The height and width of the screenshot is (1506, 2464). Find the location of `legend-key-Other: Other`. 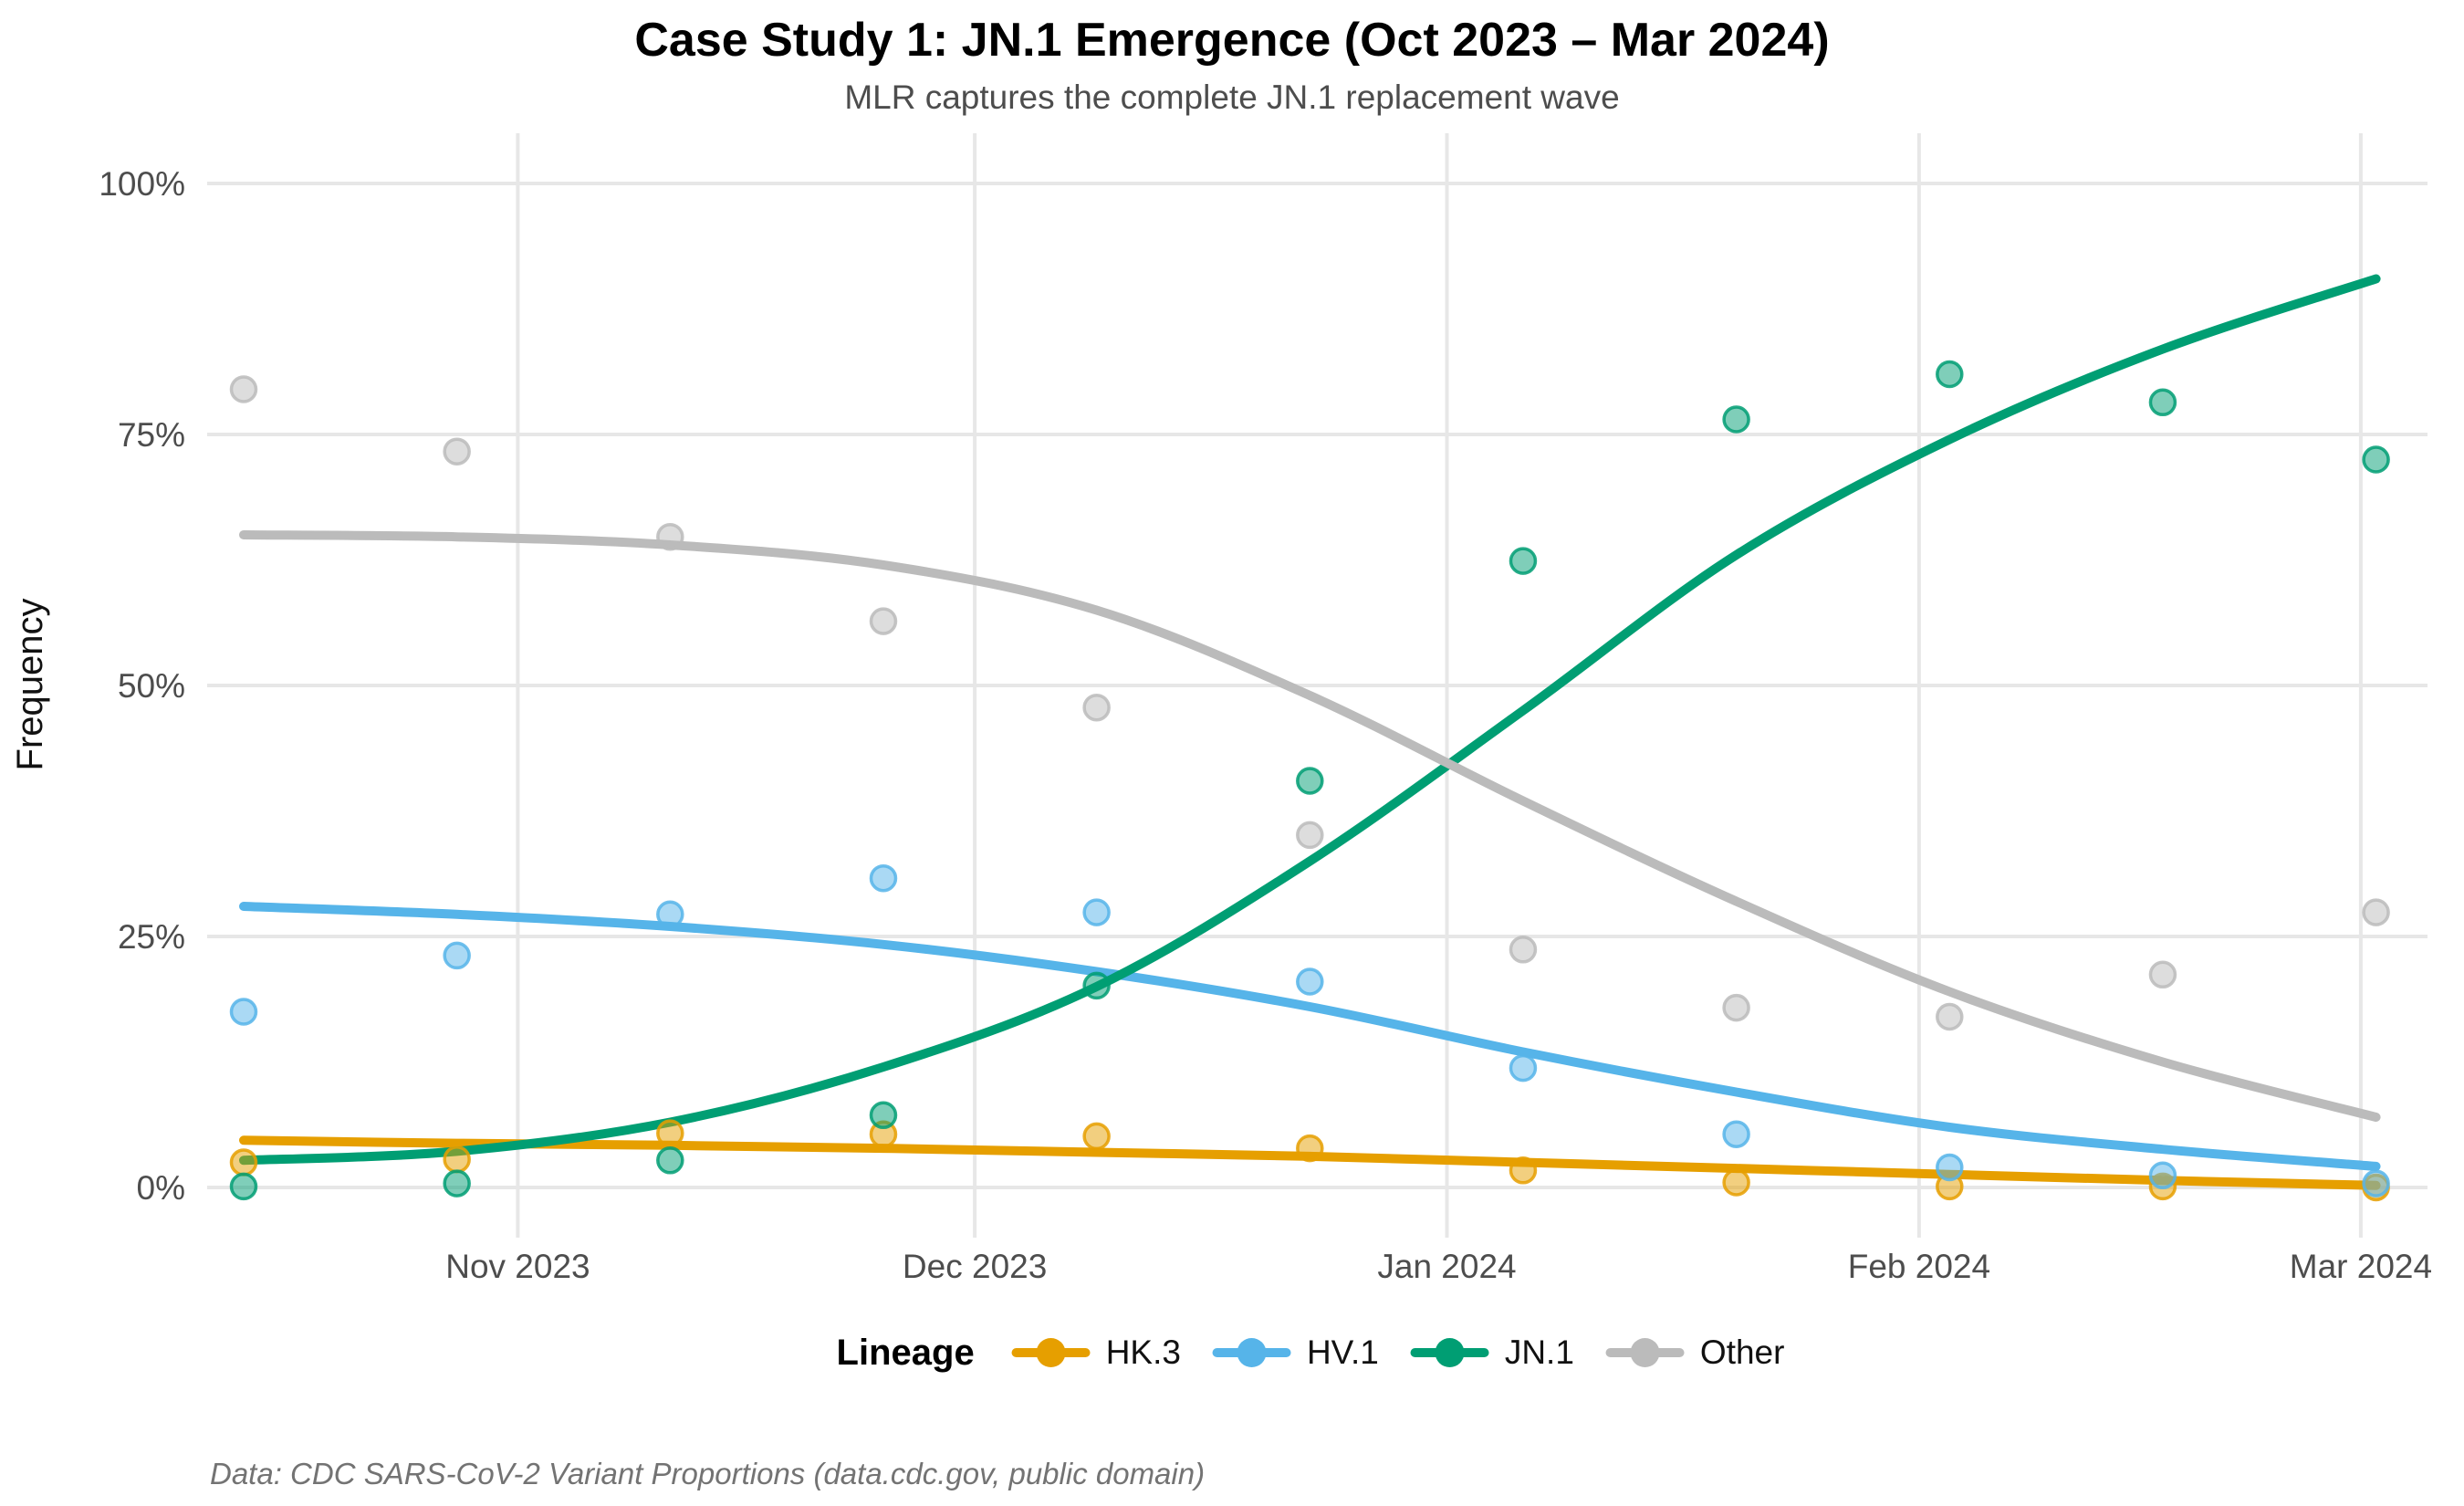

legend-key-Other: Other is located at coordinates (1695, 1353).